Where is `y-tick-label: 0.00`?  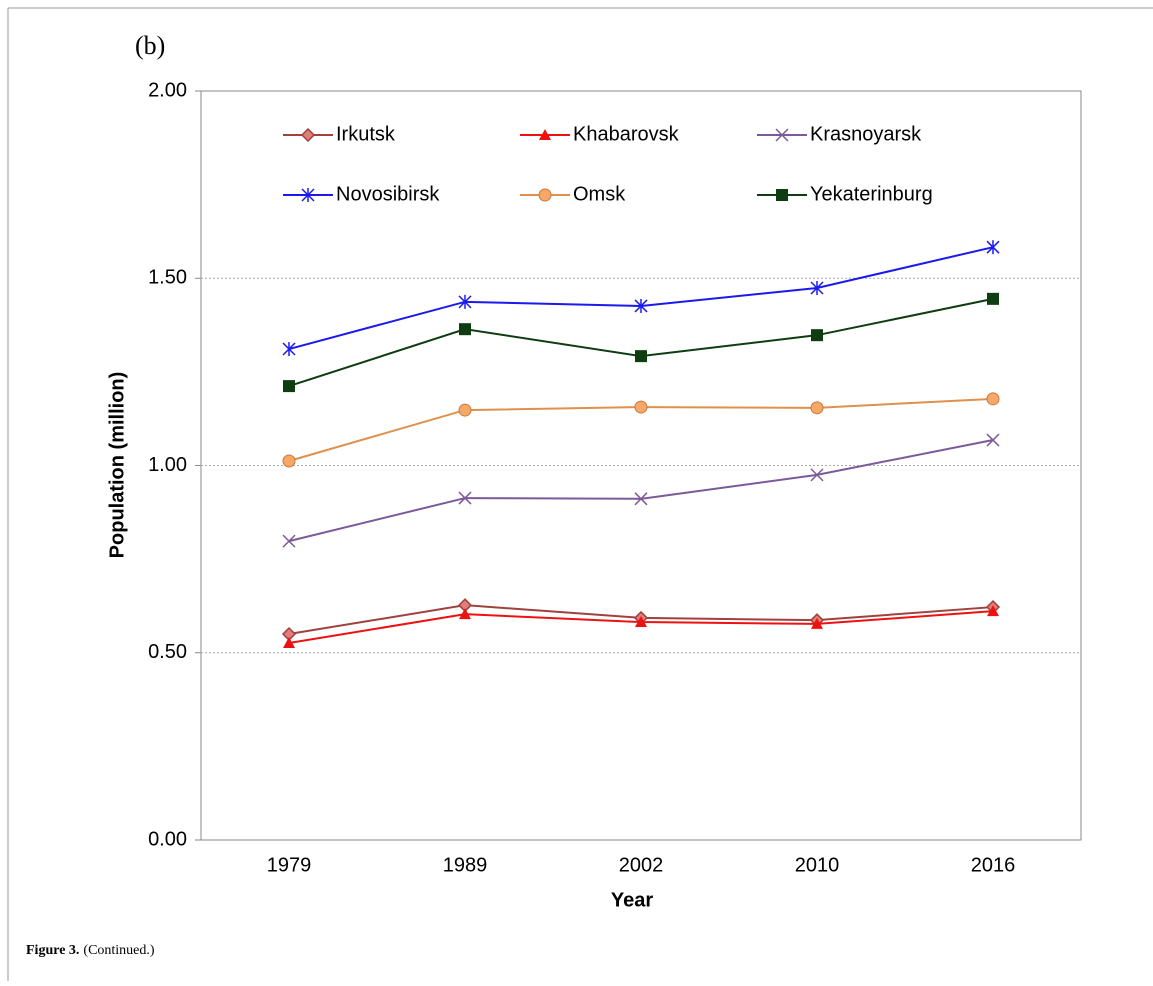 y-tick-label: 0.00 is located at coordinates (167, 839).